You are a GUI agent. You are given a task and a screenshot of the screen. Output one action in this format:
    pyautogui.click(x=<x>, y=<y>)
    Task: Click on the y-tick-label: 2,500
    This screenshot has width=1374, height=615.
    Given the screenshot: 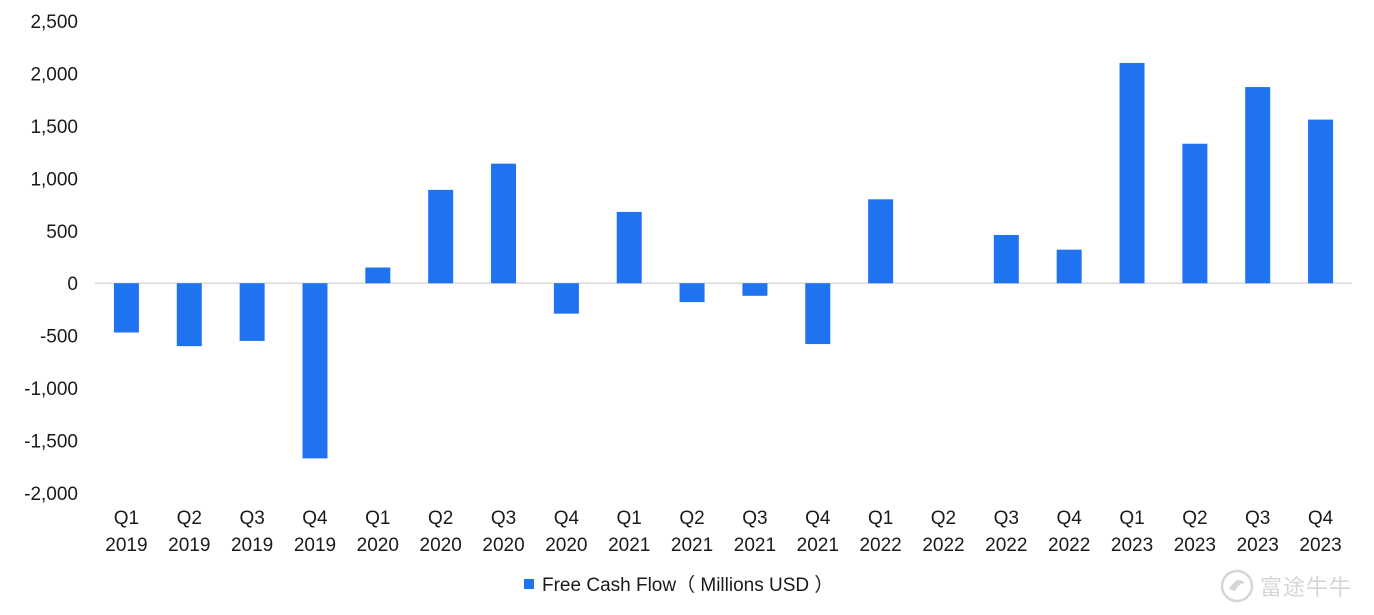 What is the action you would take?
    pyautogui.click(x=54, y=22)
    